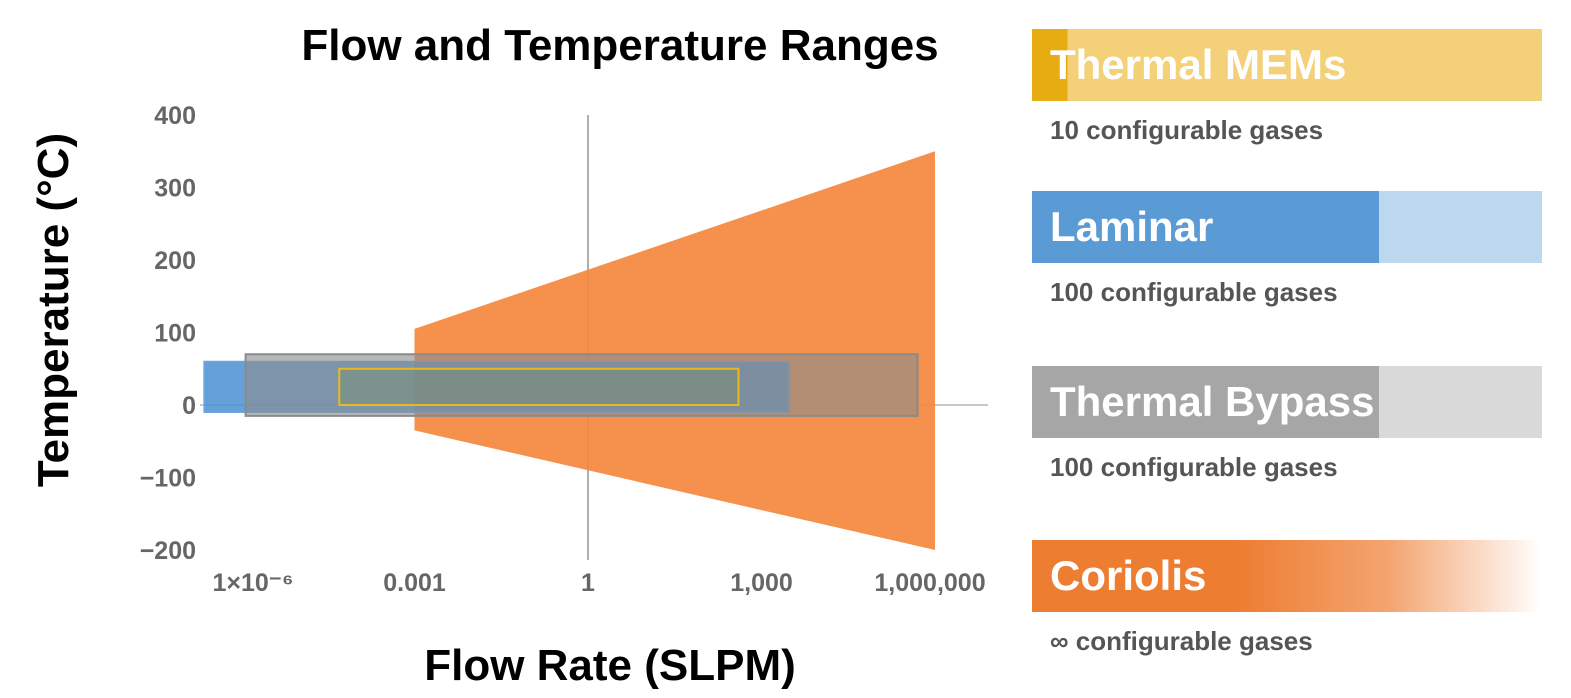 This screenshot has height=698, width=1571. I want to click on x-tick-label: 0.001, so click(414, 583).